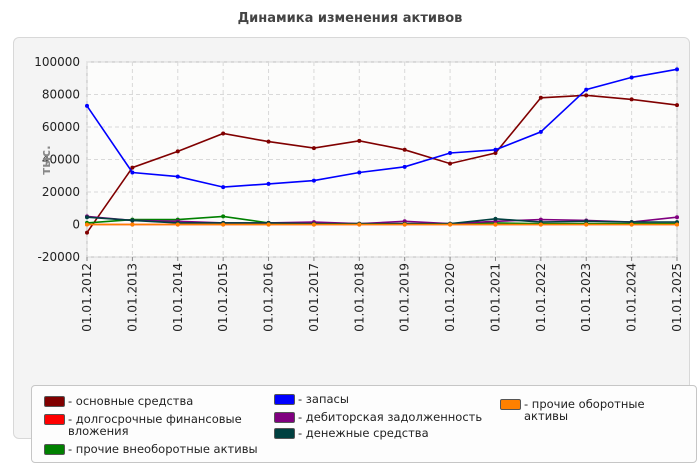  Describe the element at coordinates (323, 399) in the screenshot. I see `legend-label: - запасы` at that location.